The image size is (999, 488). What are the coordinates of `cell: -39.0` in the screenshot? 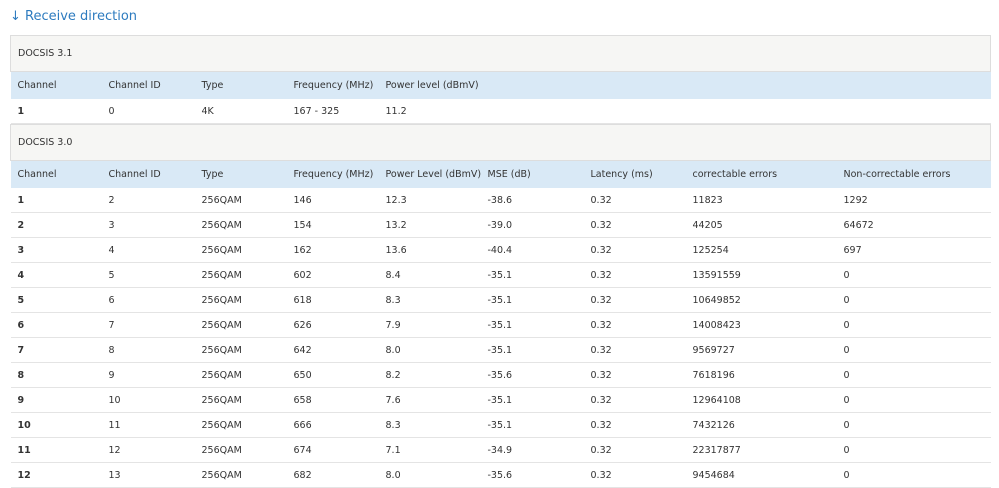 It's located at (532, 225).